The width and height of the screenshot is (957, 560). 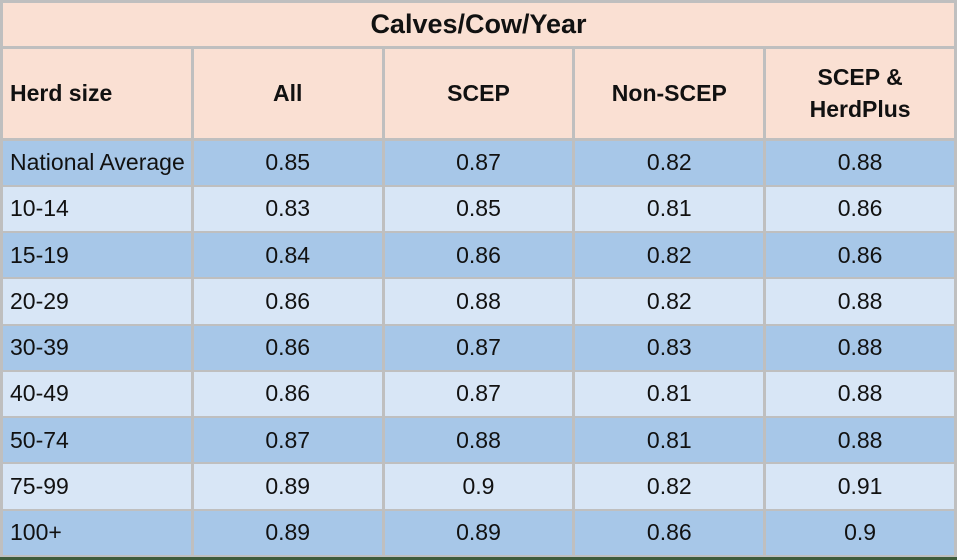 I want to click on table-row: 75-99 0.89 0.9 0.82 0.91, so click(x=478, y=486).